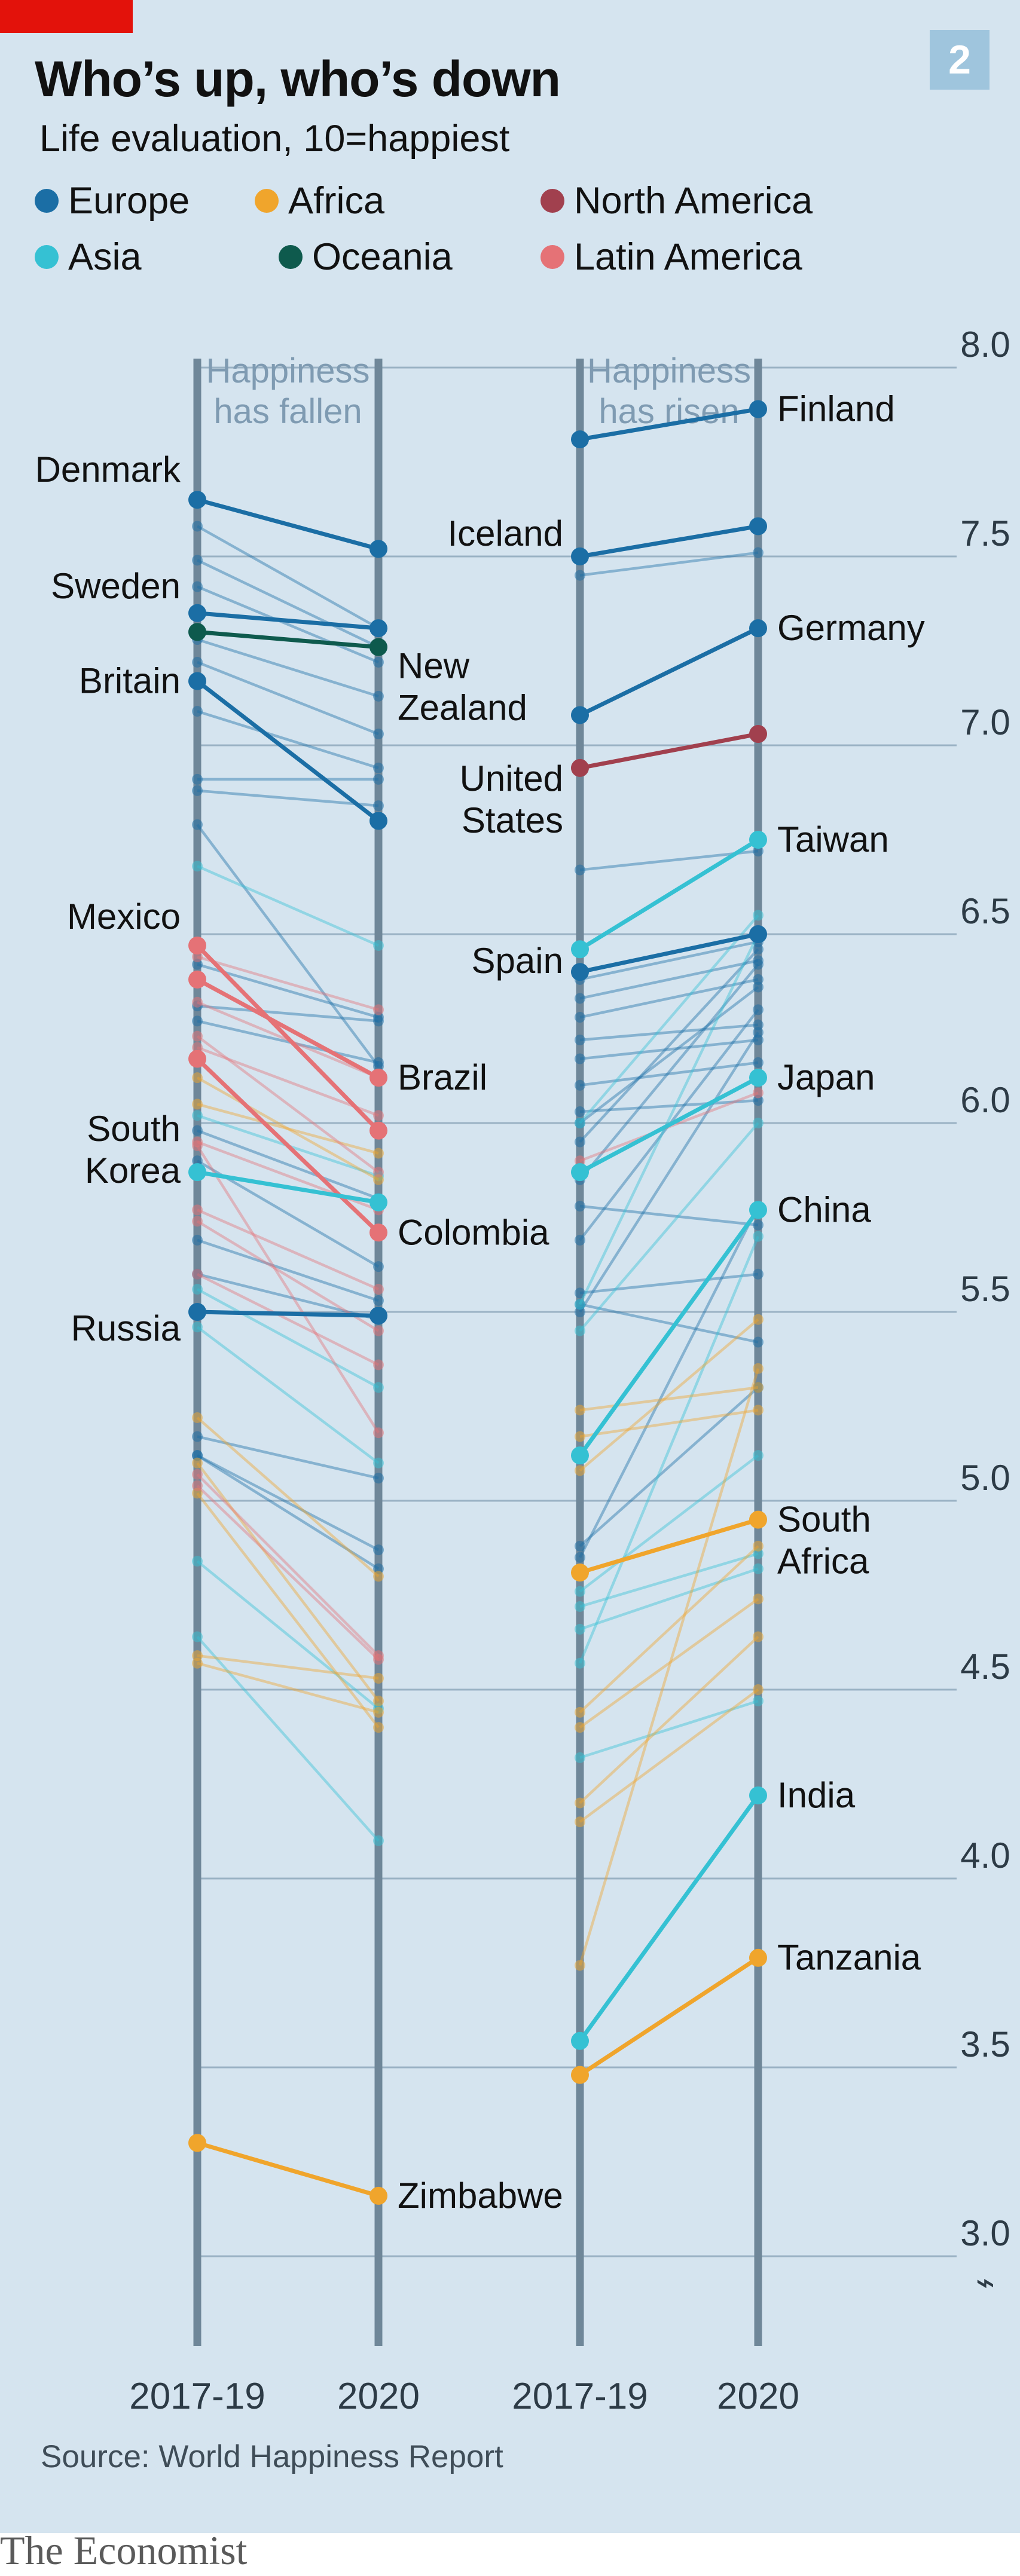 This screenshot has height=2576, width=1020. Describe the element at coordinates (291, 257) in the screenshot. I see `legend-dot-oceania` at that location.